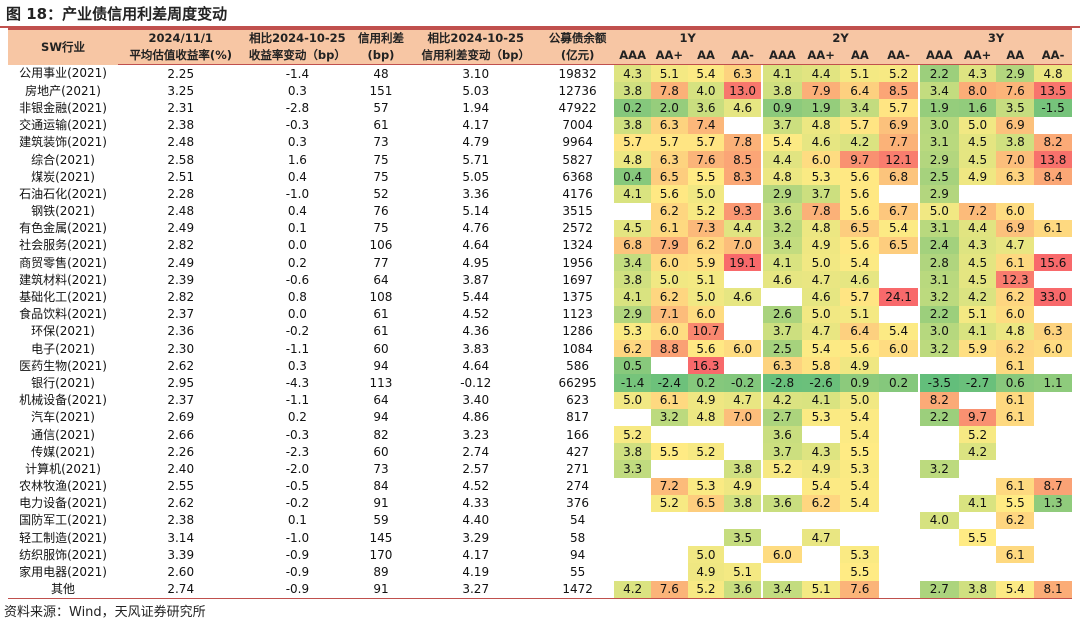 The width and height of the screenshot is (1080, 622). Describe the element at coordinates (181, 297) in the screenshot. I see `avg-yield: 2.82` at that location.